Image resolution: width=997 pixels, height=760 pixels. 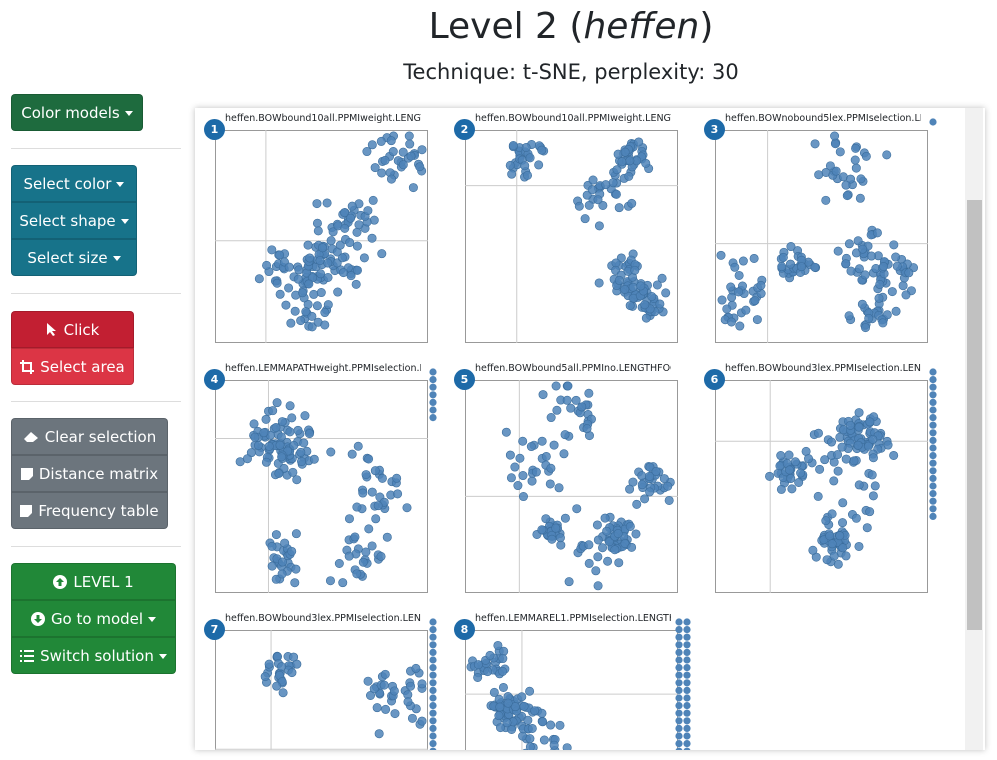 What do you see at coordinates (72, 329) in the screenshot?
I see `click-button: Click` at bounding box center [72, 329].